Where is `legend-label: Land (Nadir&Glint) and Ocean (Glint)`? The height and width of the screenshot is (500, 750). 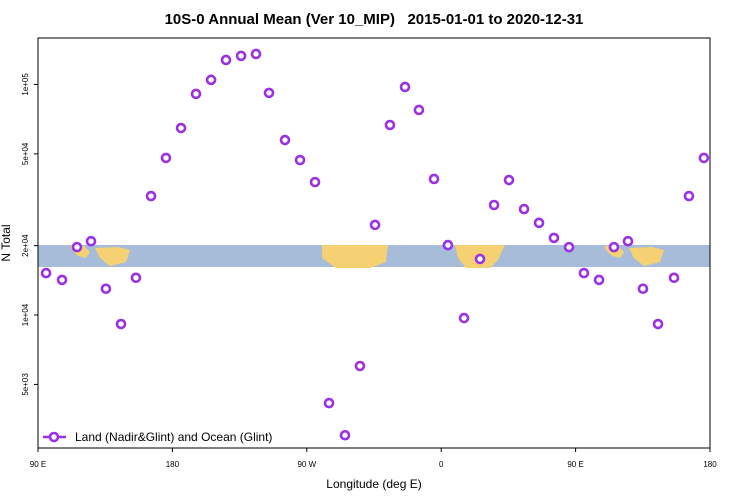 legend-label: Land (Nadir&Glint) and Ocean (Glint) is located at coordinates (173, 437).